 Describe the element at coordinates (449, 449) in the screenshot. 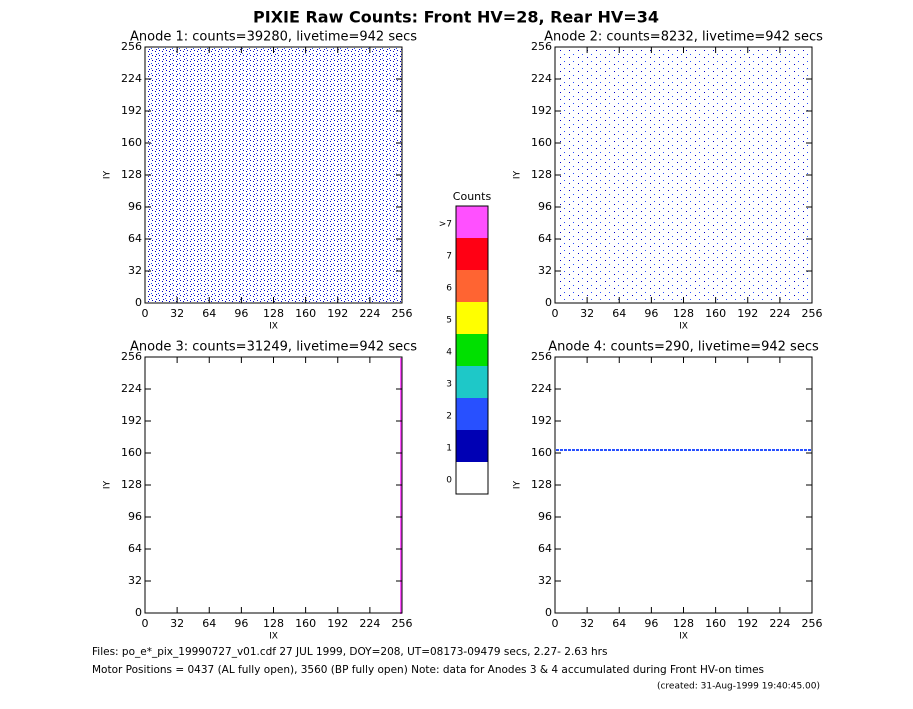

I see `colorbar-label: 1` at that location.